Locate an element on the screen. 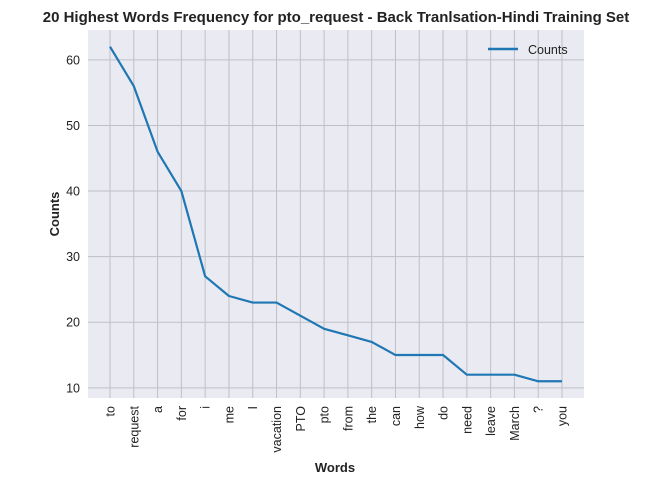  y-tick-label: 30 is located at coordinates (73, 257).